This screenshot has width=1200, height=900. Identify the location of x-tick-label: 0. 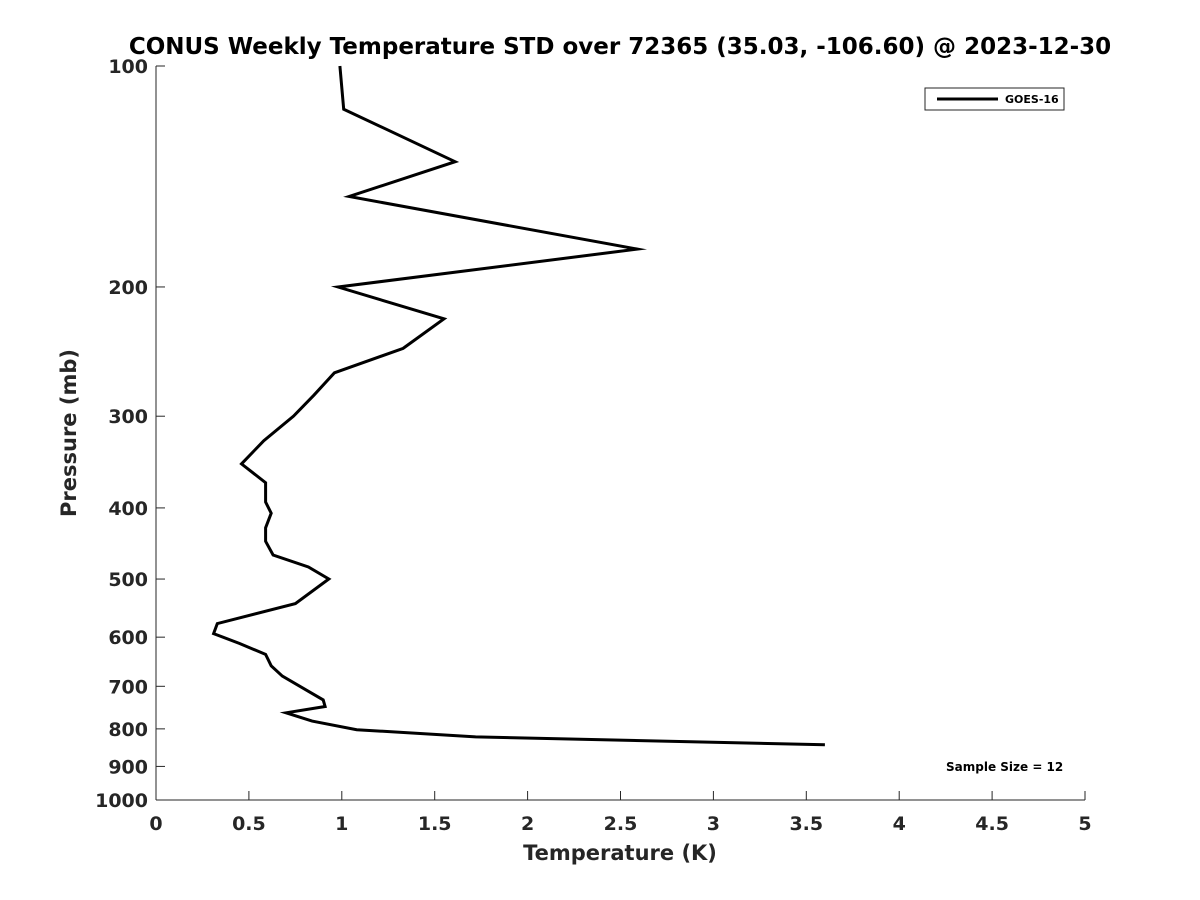
(155, 824).